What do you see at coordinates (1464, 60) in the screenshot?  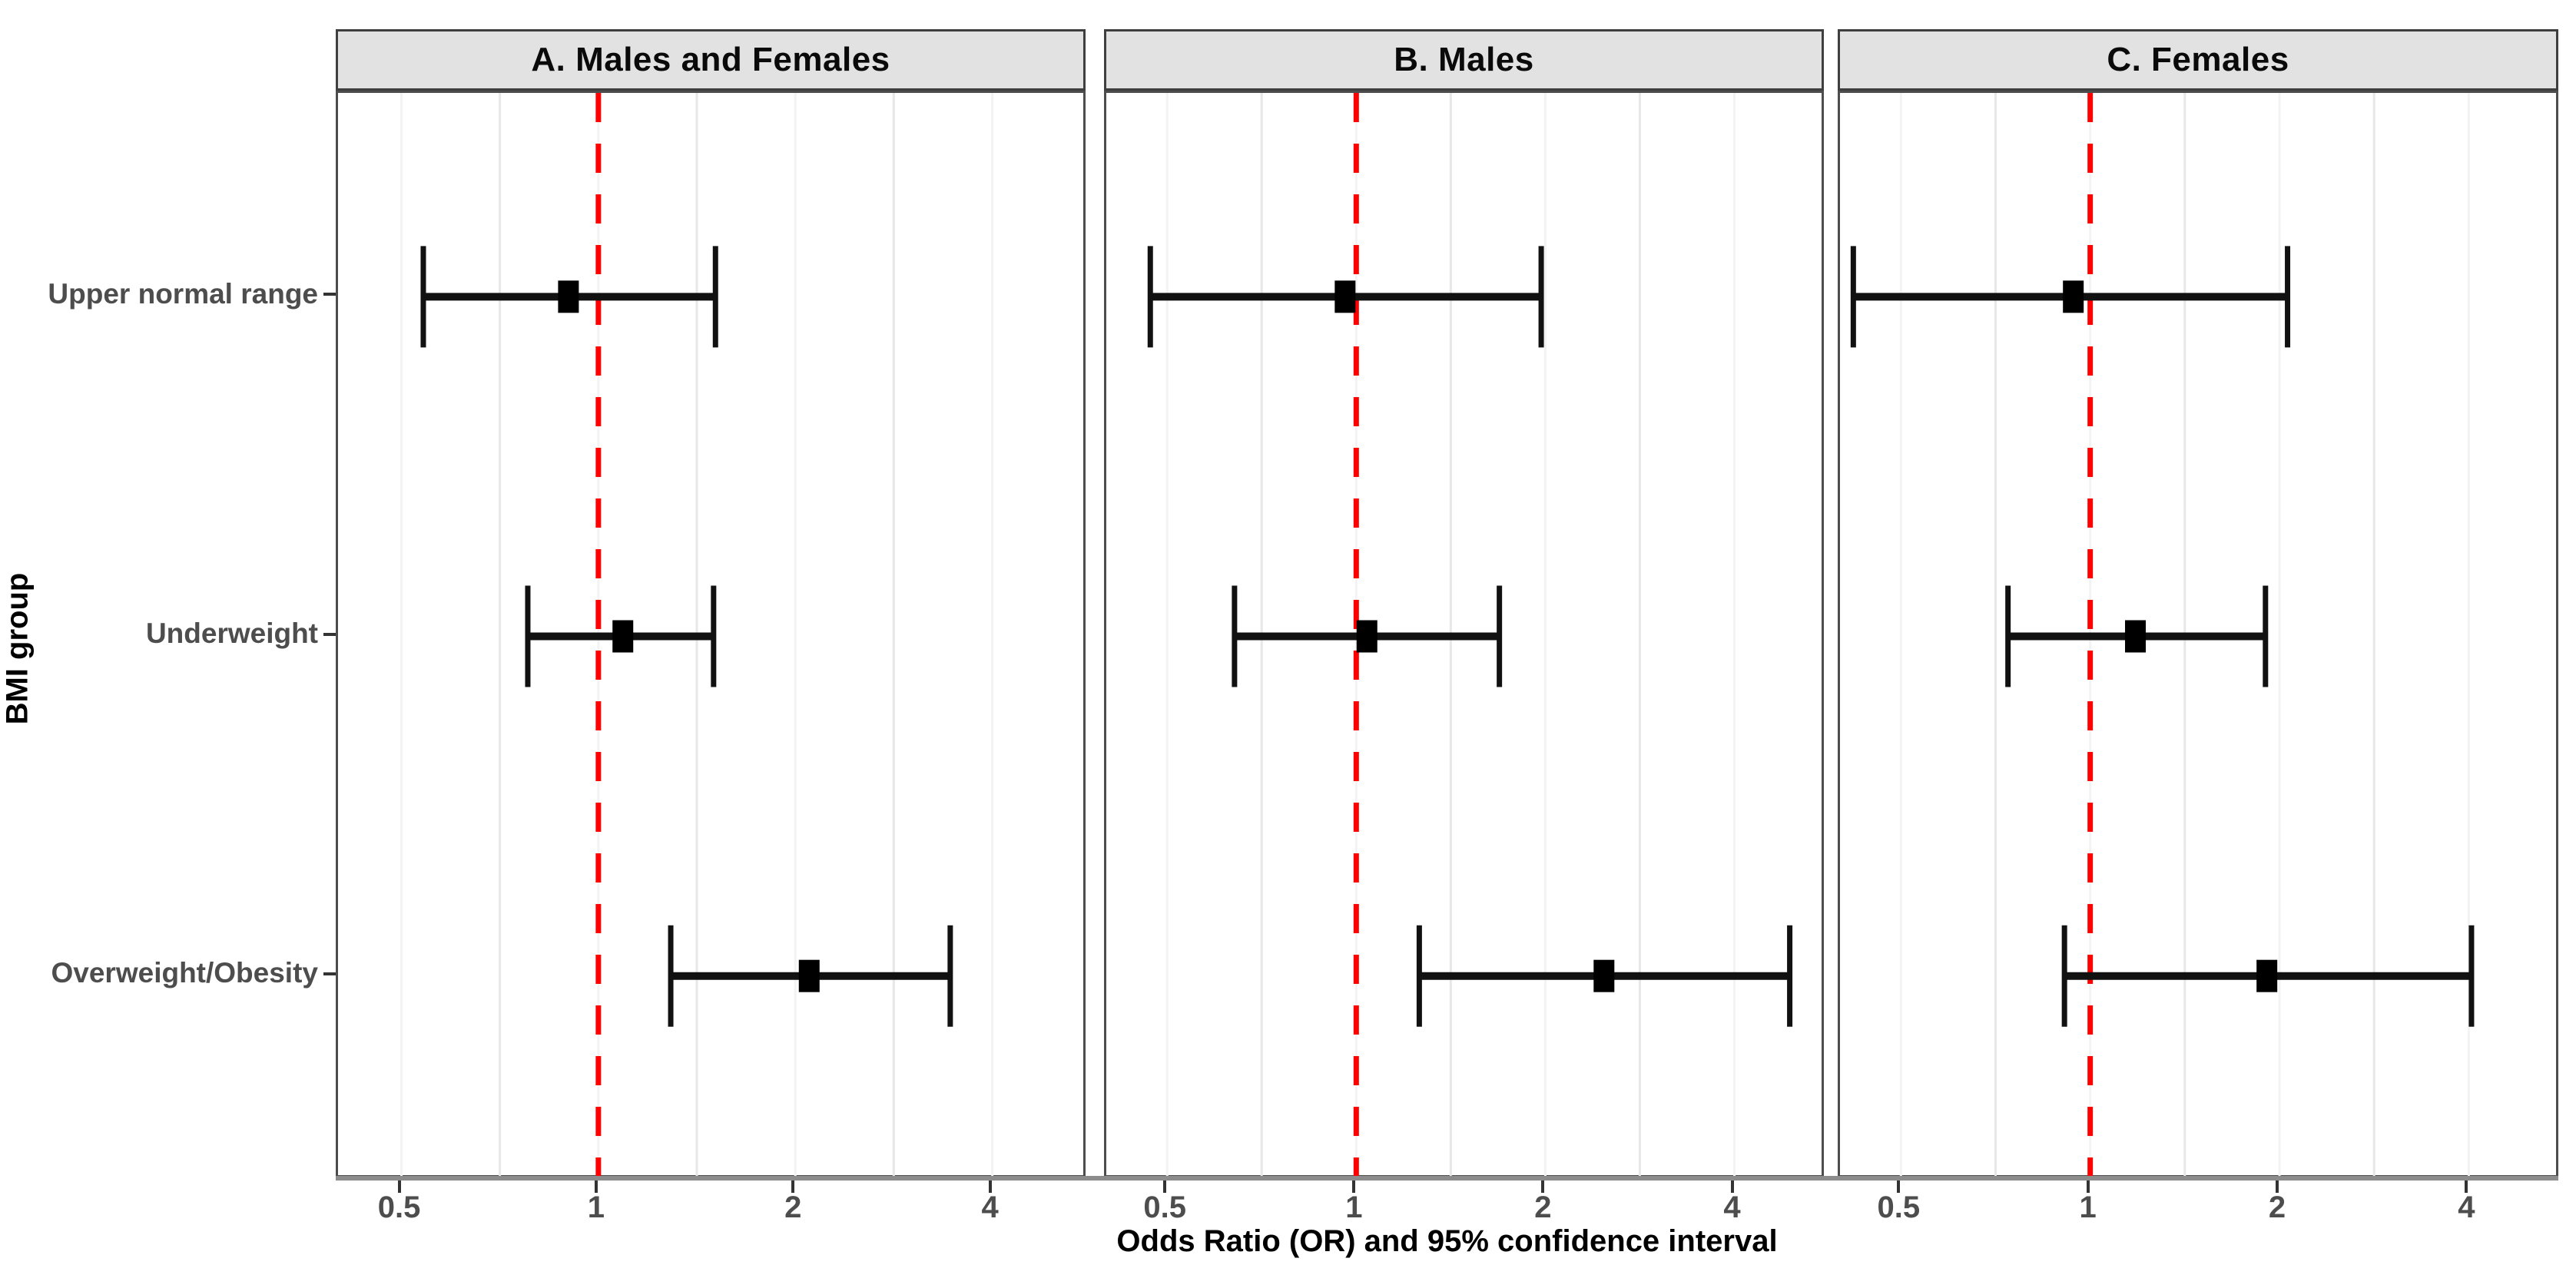 I see `panel-header-b: B. Males` at bounding box center [1464, 60].